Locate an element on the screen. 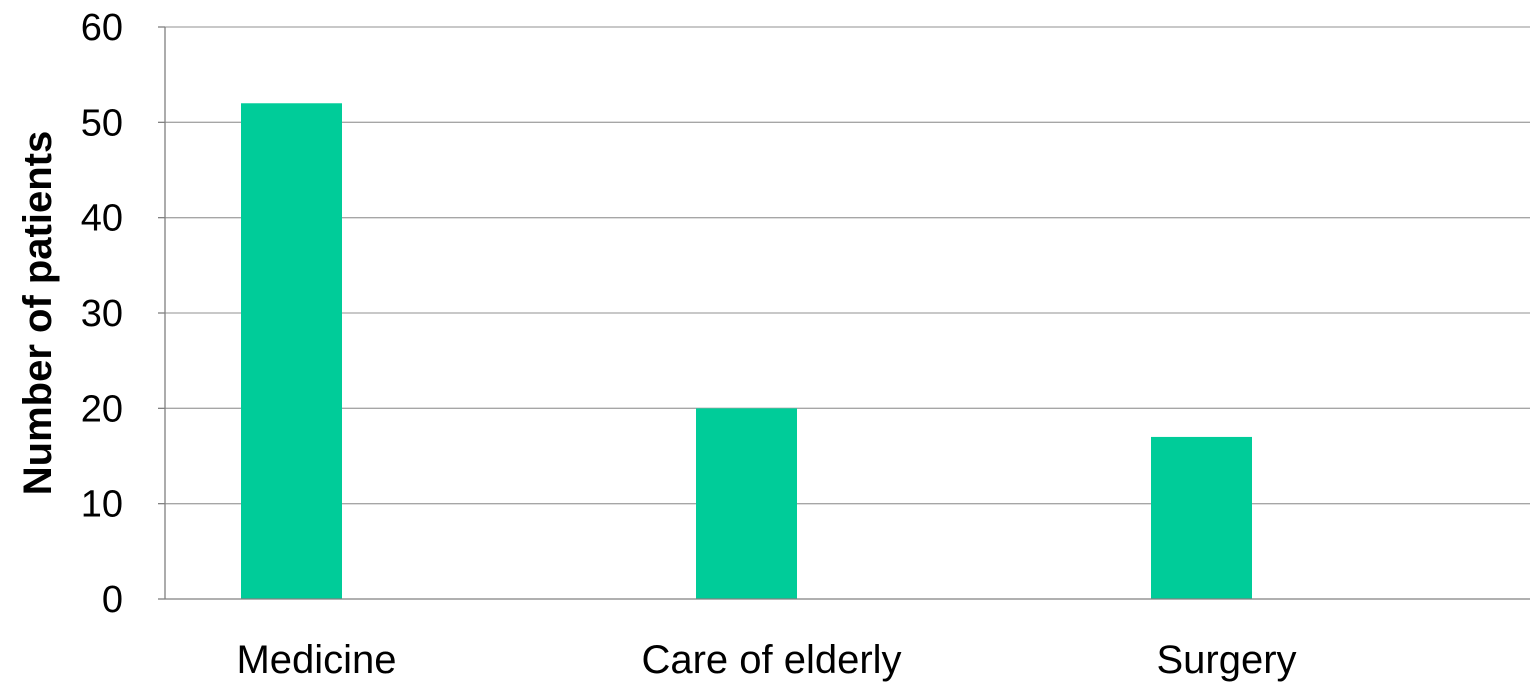  y-tick-labels: 0 10 20 30 40 50 60 is located at coordinates (102, 314).